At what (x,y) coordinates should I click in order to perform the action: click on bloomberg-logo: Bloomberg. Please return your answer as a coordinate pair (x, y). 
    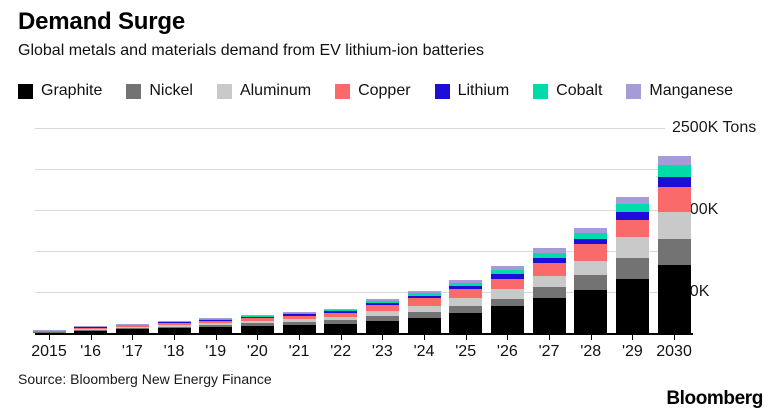
    Looking at the image, I should click on (714, 398).